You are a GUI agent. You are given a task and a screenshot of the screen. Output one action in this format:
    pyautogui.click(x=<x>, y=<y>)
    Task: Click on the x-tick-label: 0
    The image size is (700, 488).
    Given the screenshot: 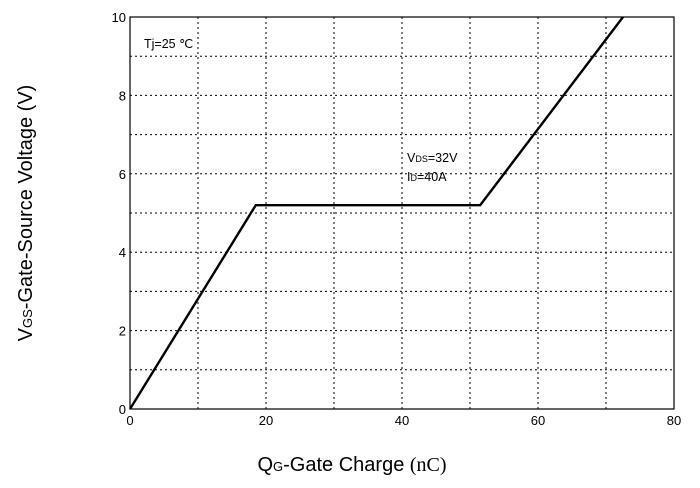 What is the action you would take?
    pyautogui.click(x=129, y=420)
    